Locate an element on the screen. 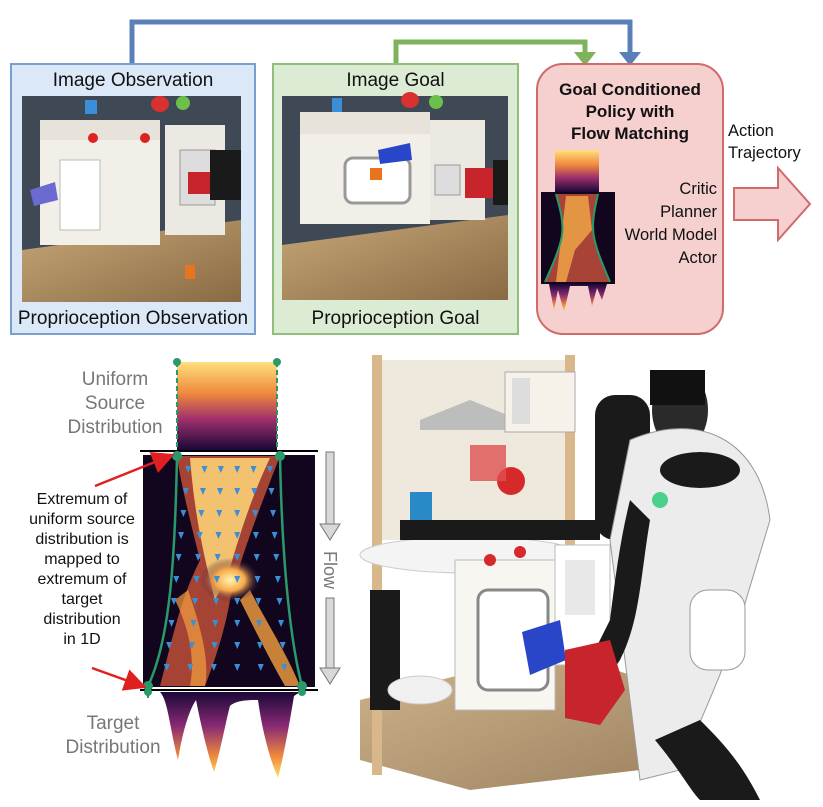 The height and width of the screenshot is (807, 823). note-line: uniform source is located at coordinates (82, 519).